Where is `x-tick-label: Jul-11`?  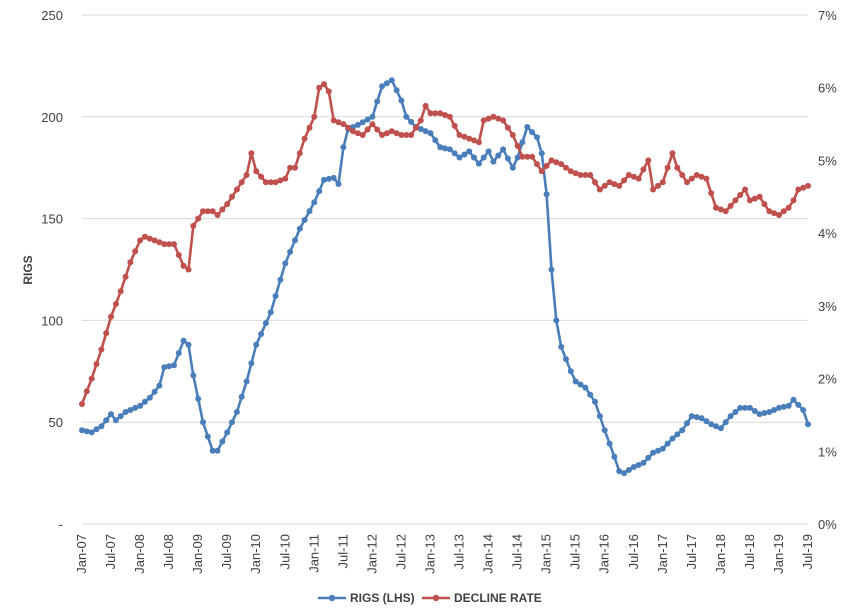
x-tick-label: Jul-11 is located at coordinates (342, 551).